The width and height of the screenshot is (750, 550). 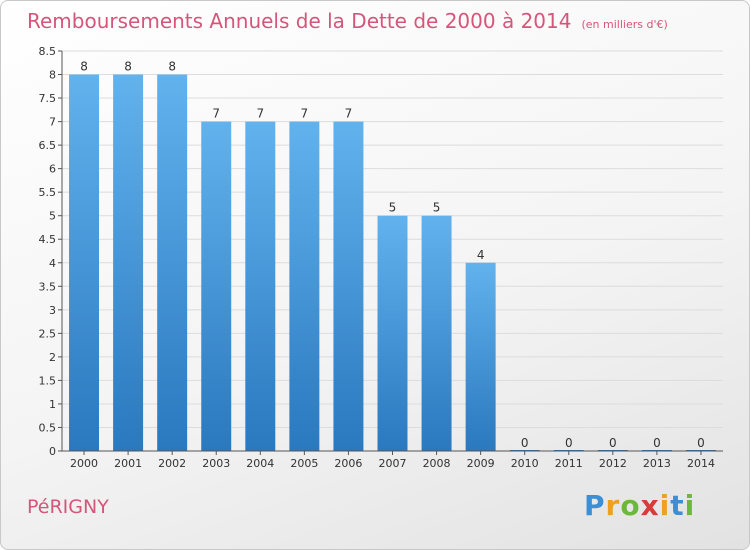 What do you see at coordinates (48, 239) in the screenshot?
I see `y-tick-label: 4.5` at bounding box center [48, 239].